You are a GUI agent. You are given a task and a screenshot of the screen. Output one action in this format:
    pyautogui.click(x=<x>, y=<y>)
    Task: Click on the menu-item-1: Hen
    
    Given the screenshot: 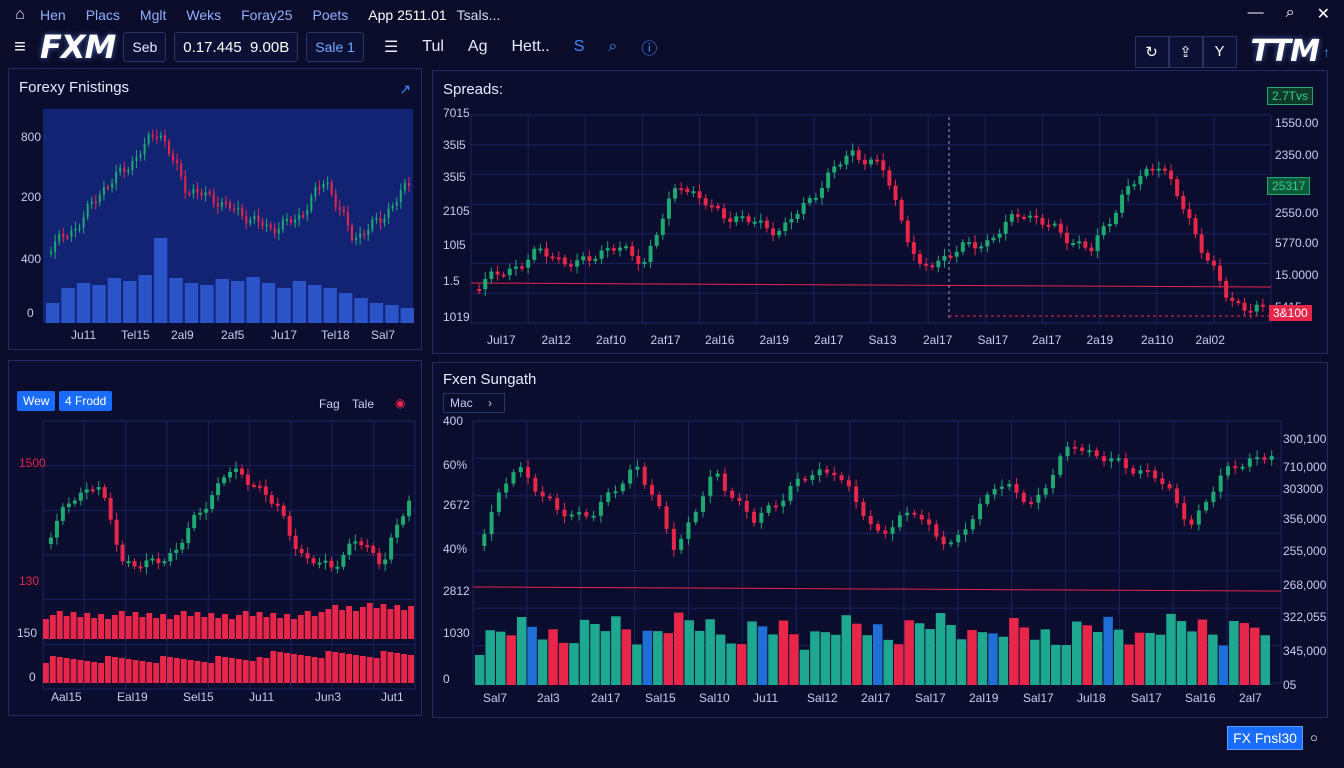 What is the action you would take?
    pyautogui.click(x=53, y=15)
    